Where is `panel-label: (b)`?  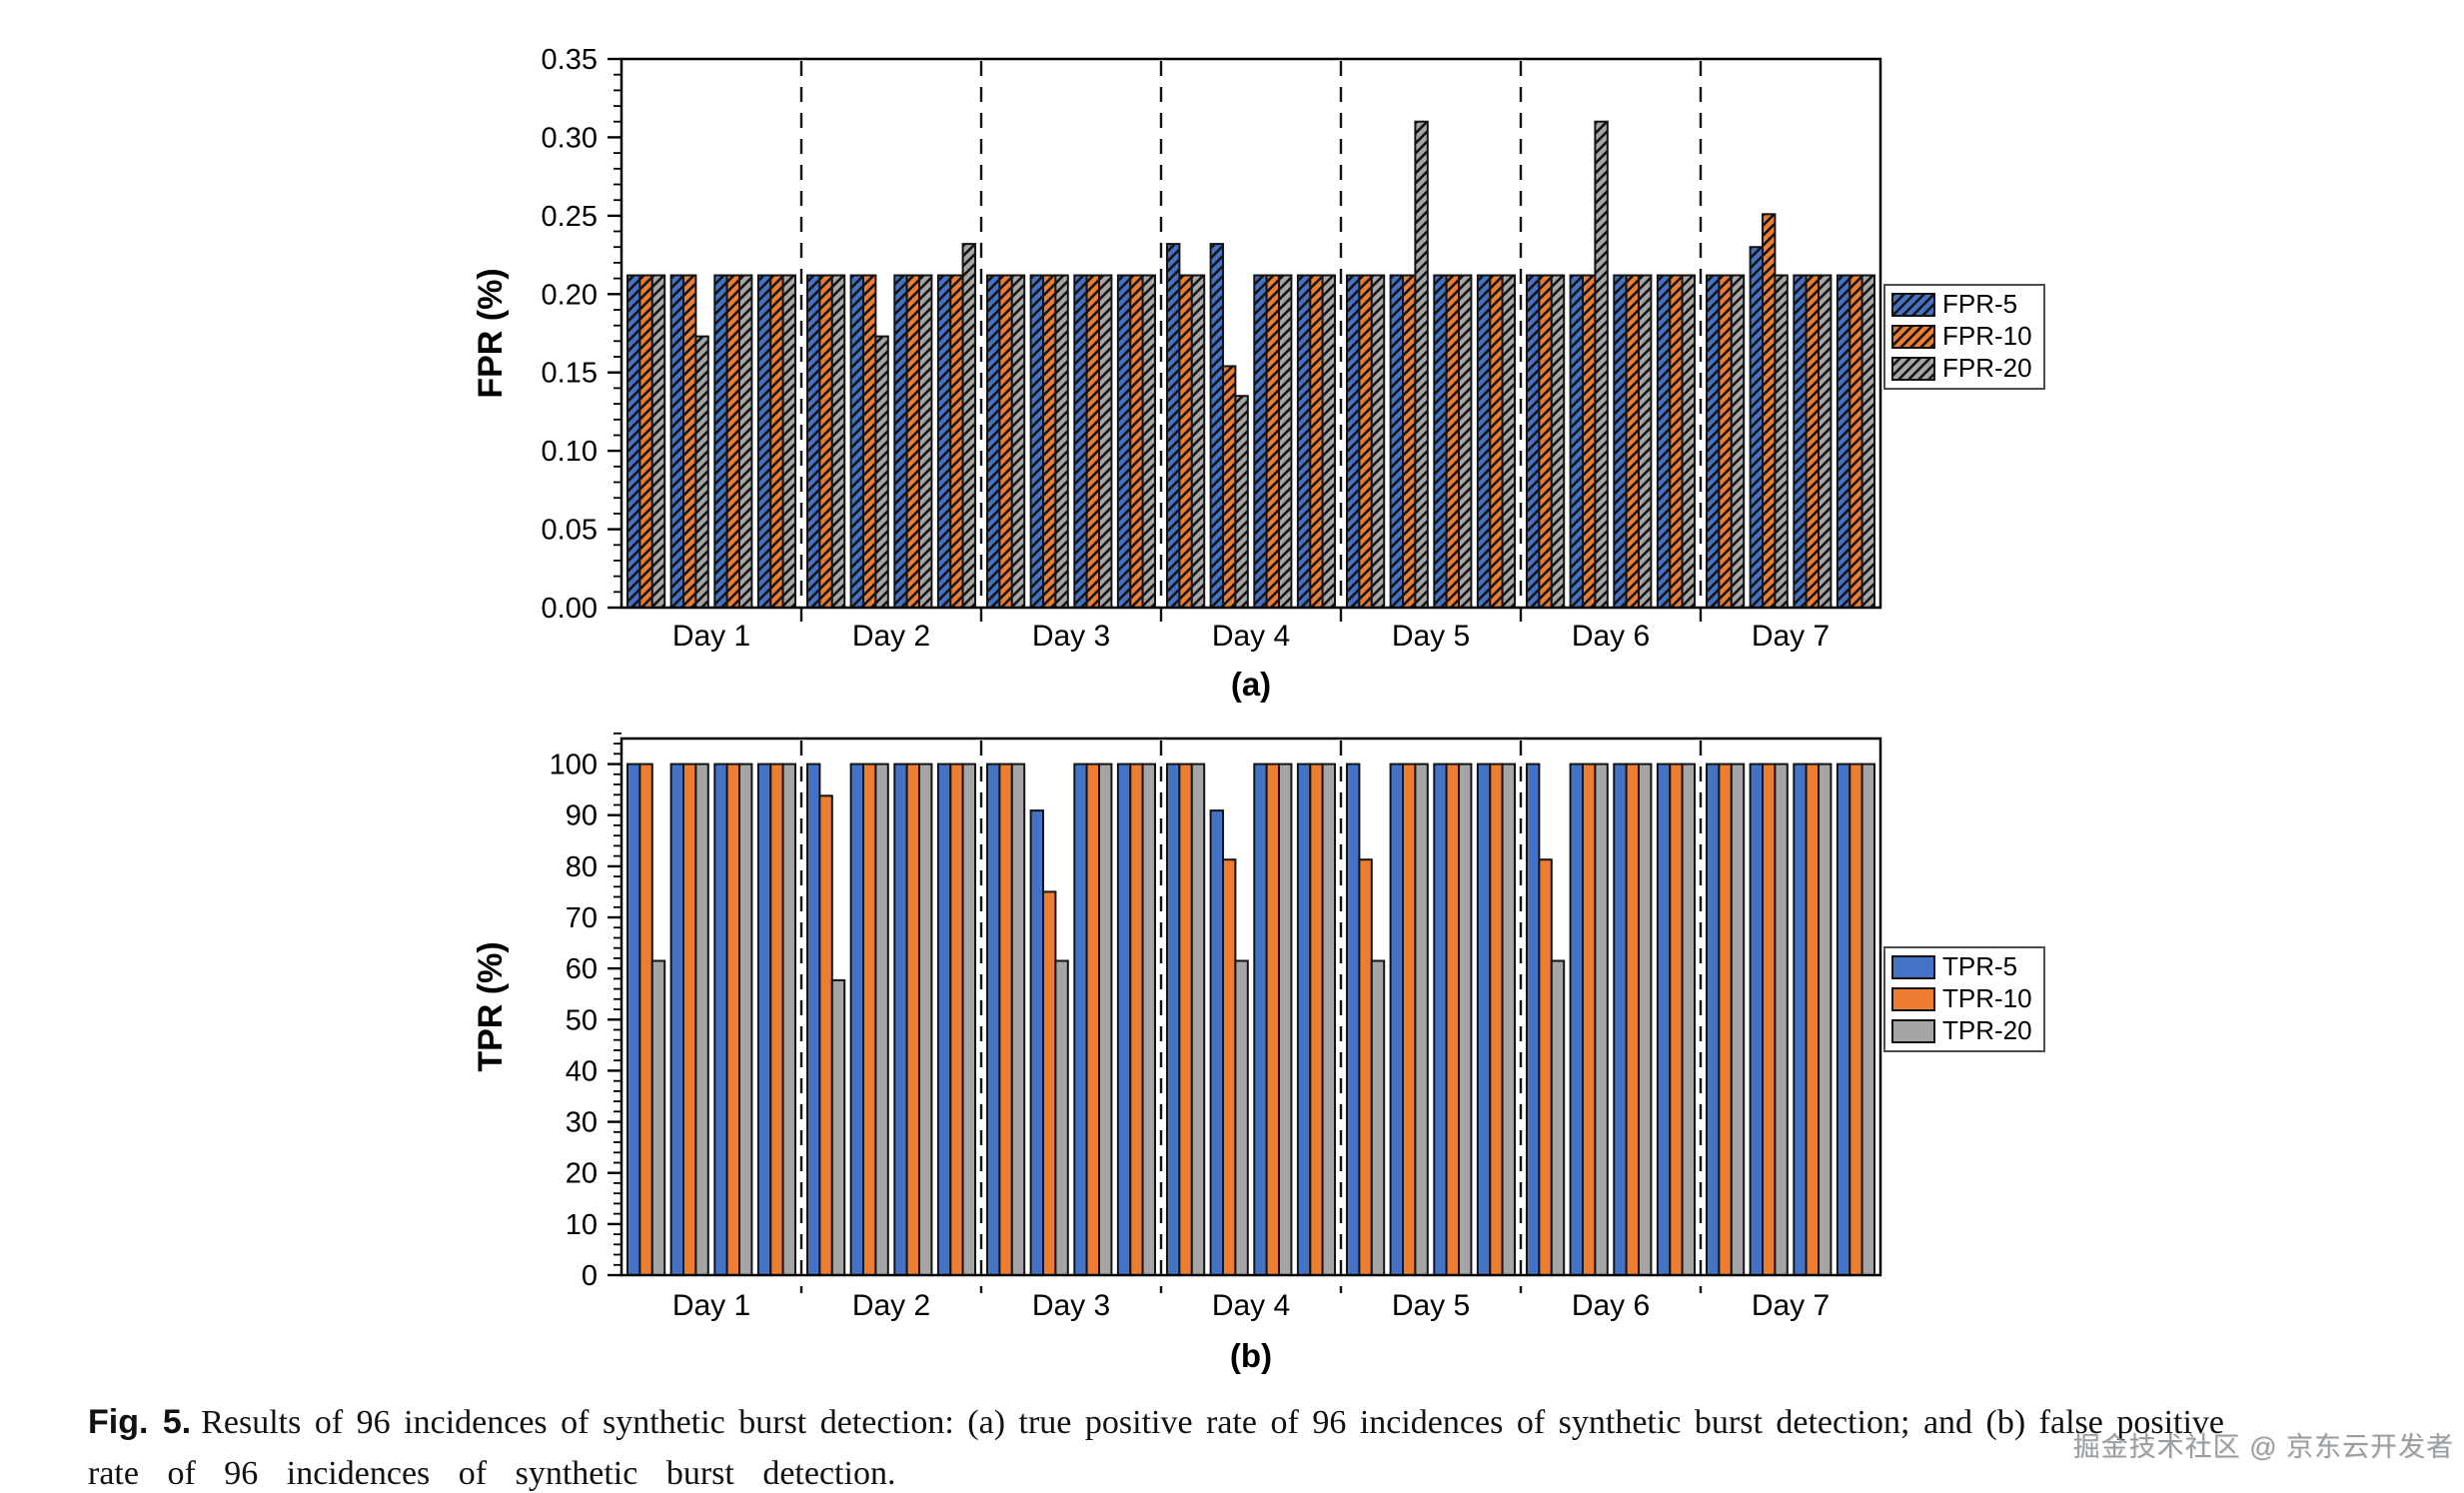
panel-label: (b) is located at coordinates (1251, 1355).